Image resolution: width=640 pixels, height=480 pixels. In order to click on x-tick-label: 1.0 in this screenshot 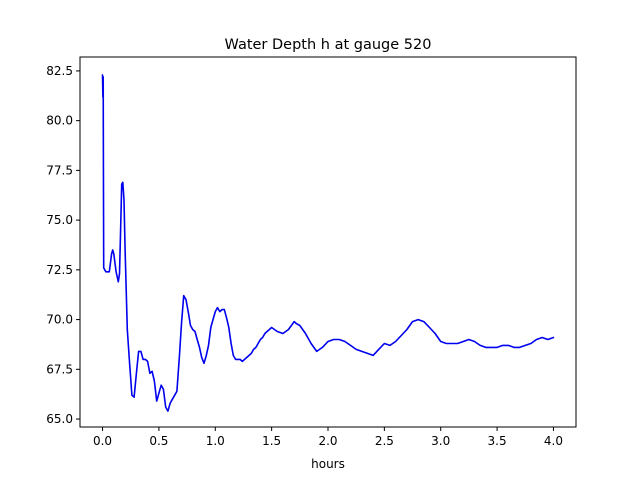, I will do `click(215, 441)`.